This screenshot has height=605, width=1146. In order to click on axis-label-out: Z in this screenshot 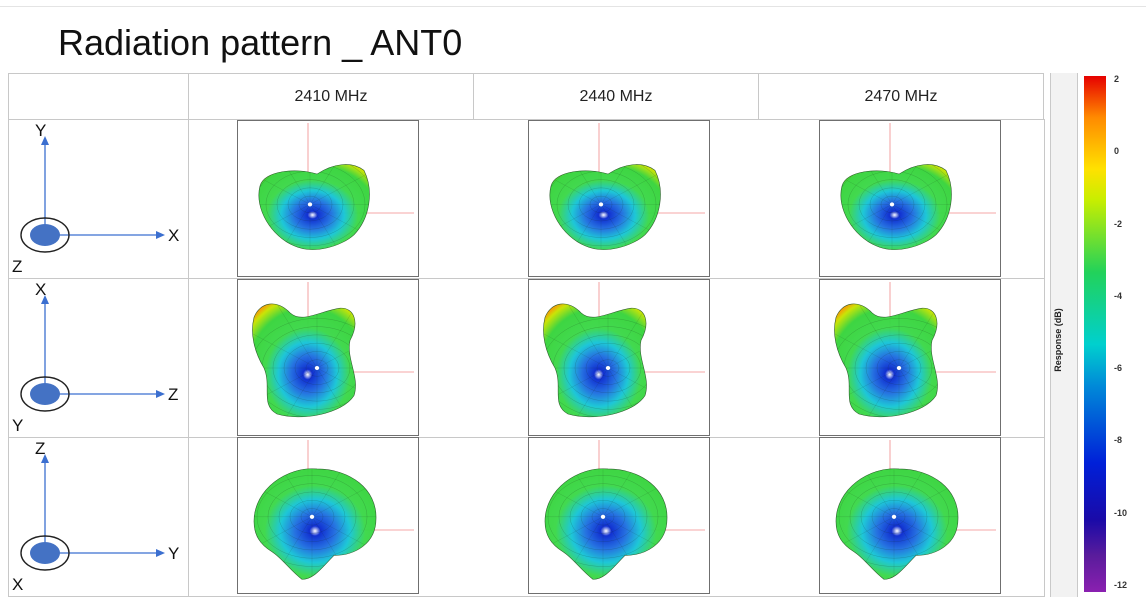, I will do `click(17, 266)`.